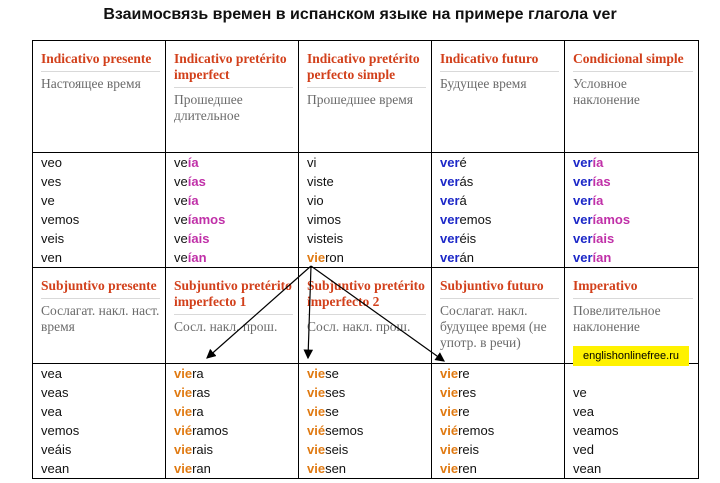  What do you see at coordinates (498, 421) in the screenshot?
I see `forms-cell: viere vieres viere viéremos viereis vieren` at bounding box center [498, 421].